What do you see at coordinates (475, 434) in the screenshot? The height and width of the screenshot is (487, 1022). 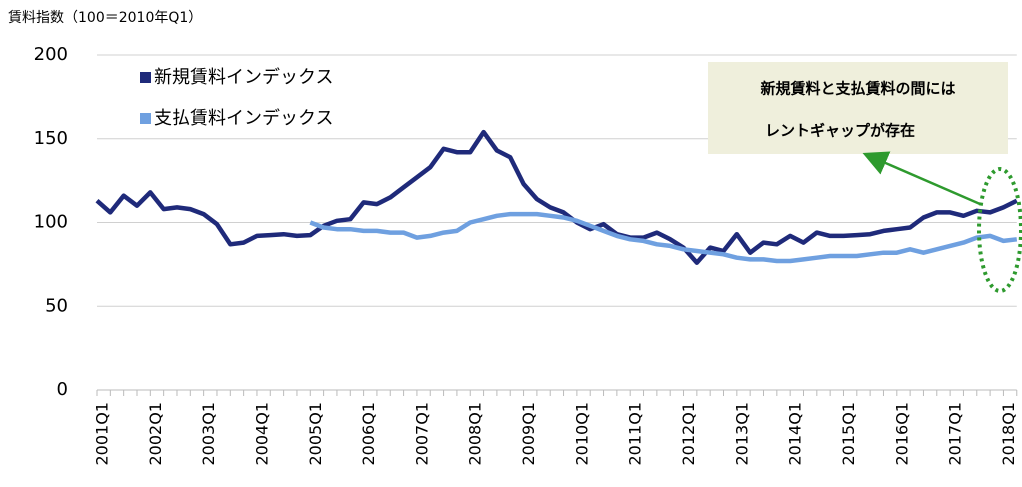 I see `x-tick-label: 2008Q1` at bounding box center [475, 434].